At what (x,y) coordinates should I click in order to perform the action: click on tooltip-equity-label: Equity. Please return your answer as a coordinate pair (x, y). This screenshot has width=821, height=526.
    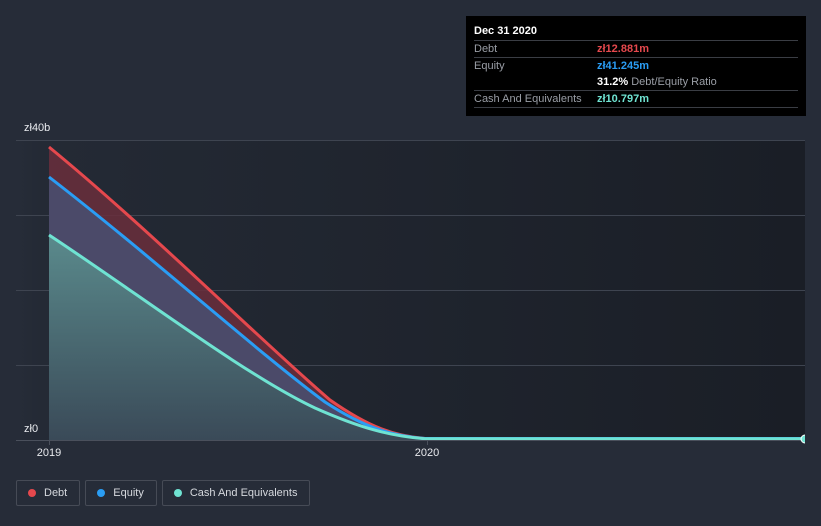
    Looking at the image, I should click on (489, 66).